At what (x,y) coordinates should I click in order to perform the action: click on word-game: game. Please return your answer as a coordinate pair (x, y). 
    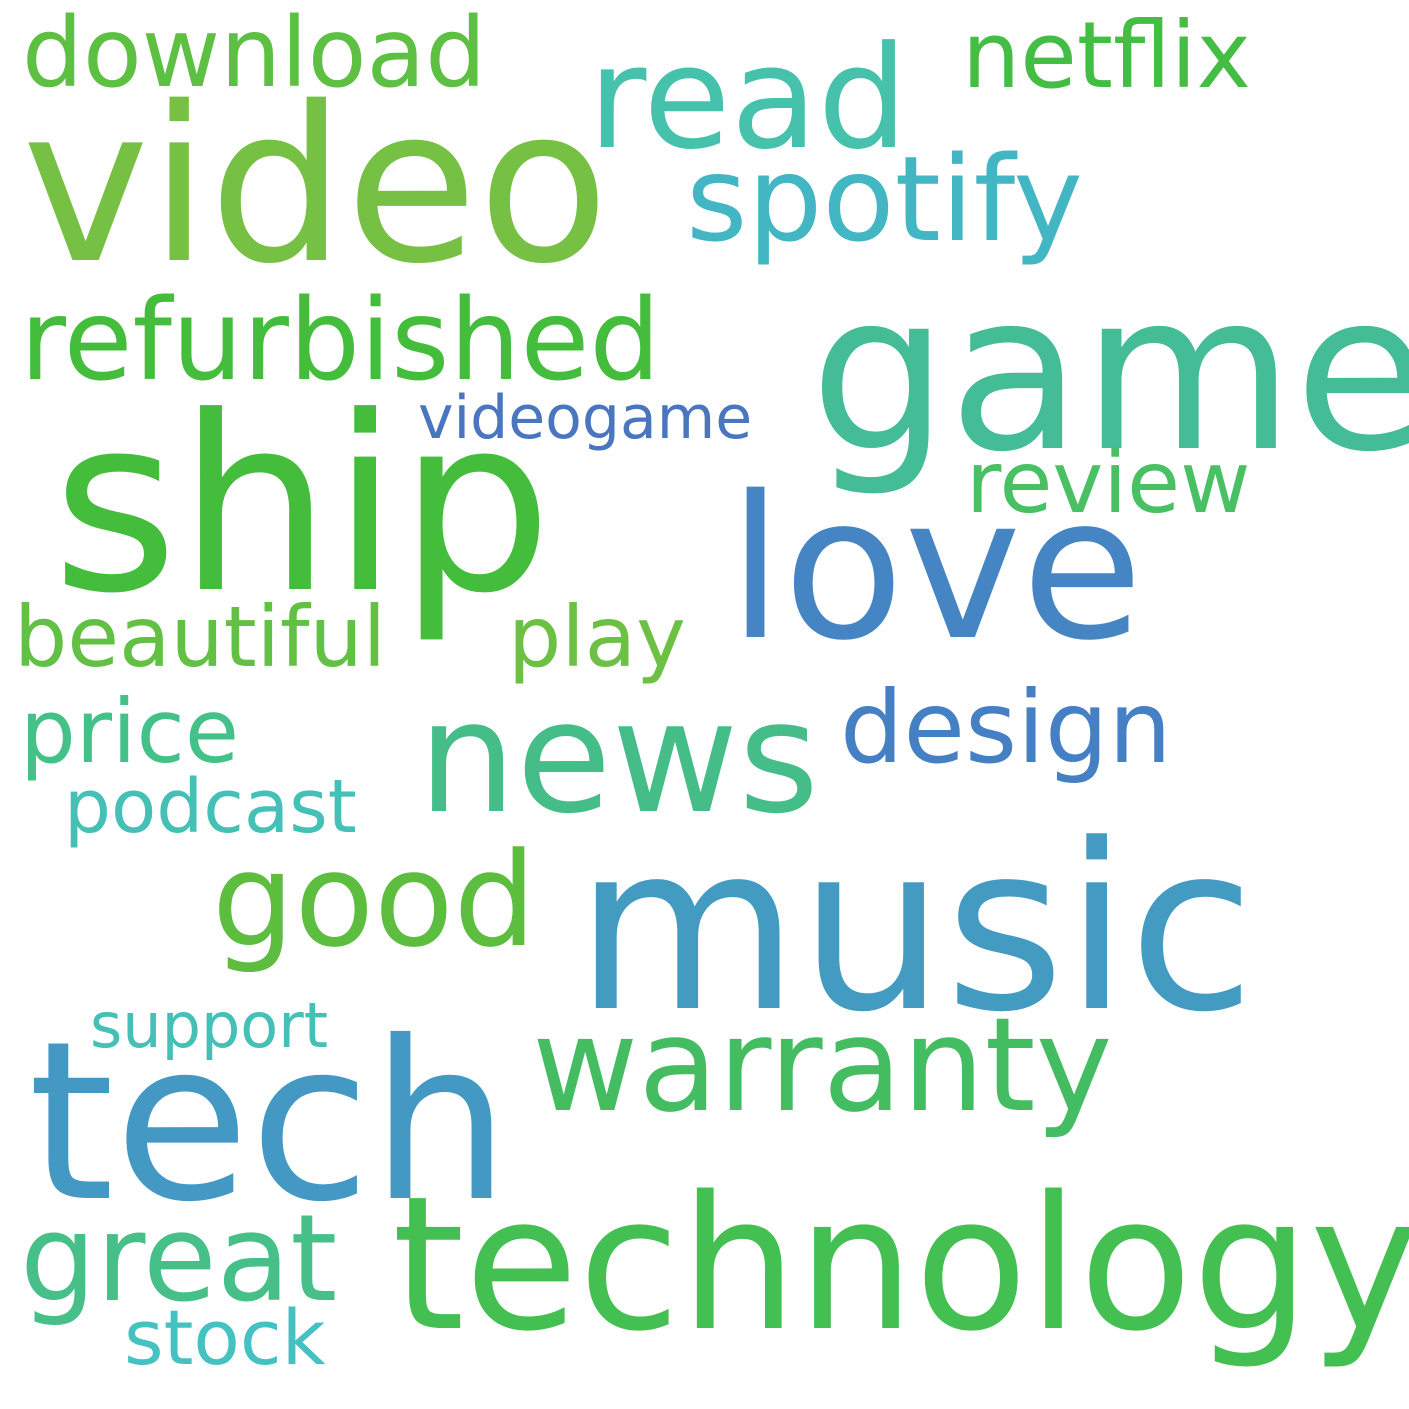
    Looking at the image, I should click on (1109, 373).